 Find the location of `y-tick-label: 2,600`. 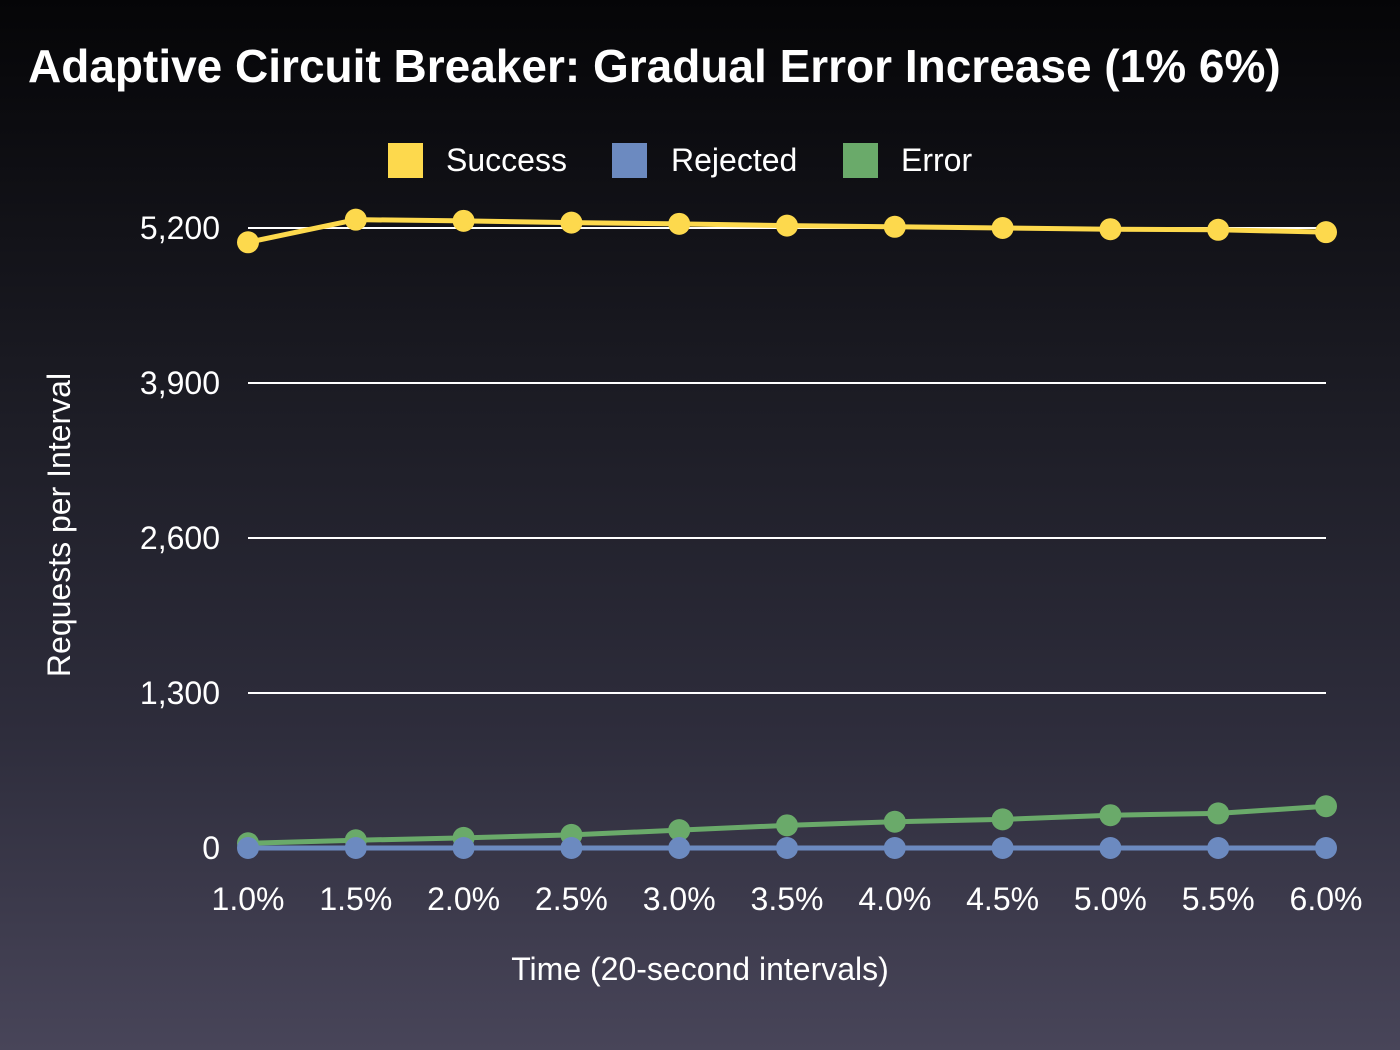

y-tick-label: 2,600 is located at coordinates (180, 538).